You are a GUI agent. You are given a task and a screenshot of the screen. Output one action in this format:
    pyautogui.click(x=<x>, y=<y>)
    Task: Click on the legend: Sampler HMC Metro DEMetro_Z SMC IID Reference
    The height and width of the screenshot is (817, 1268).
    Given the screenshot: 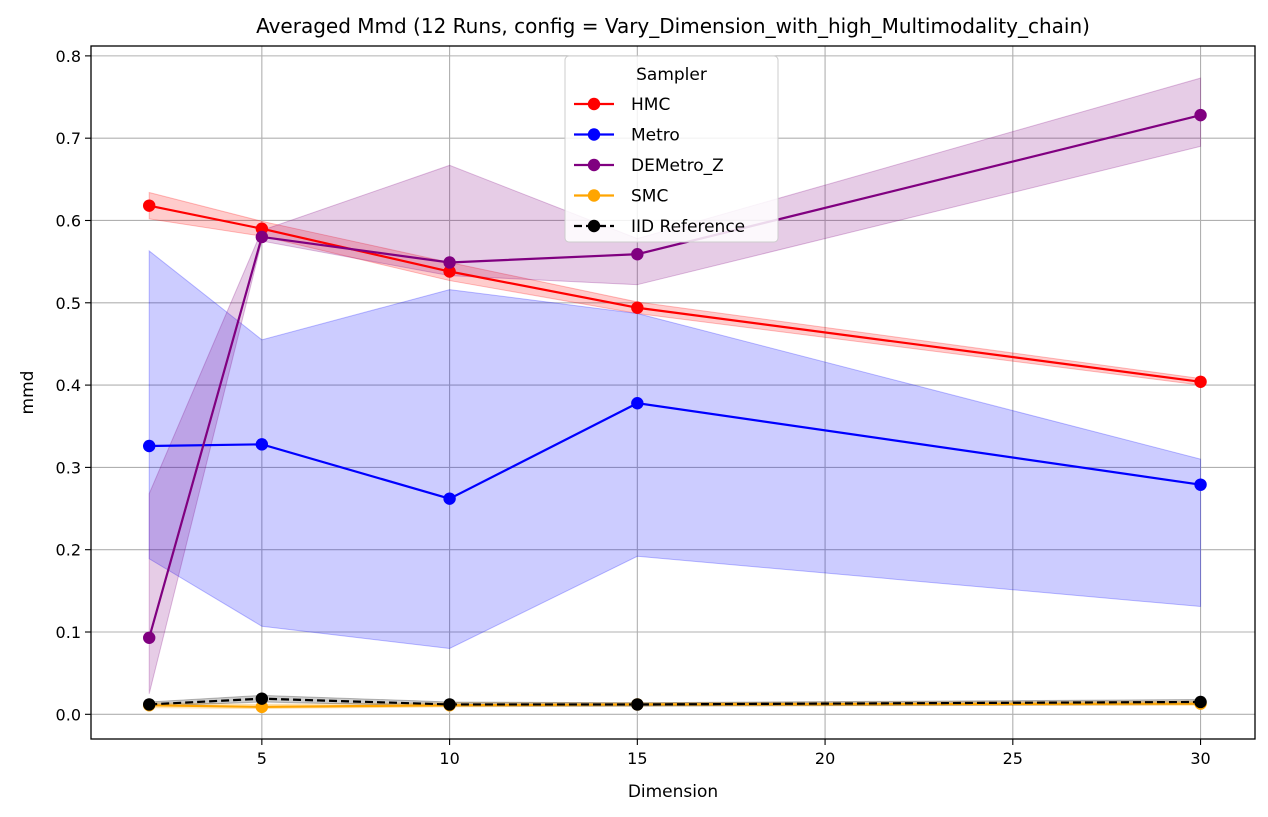 What is the action you would take?
    pyautogui.click(x=671, y=149)
    